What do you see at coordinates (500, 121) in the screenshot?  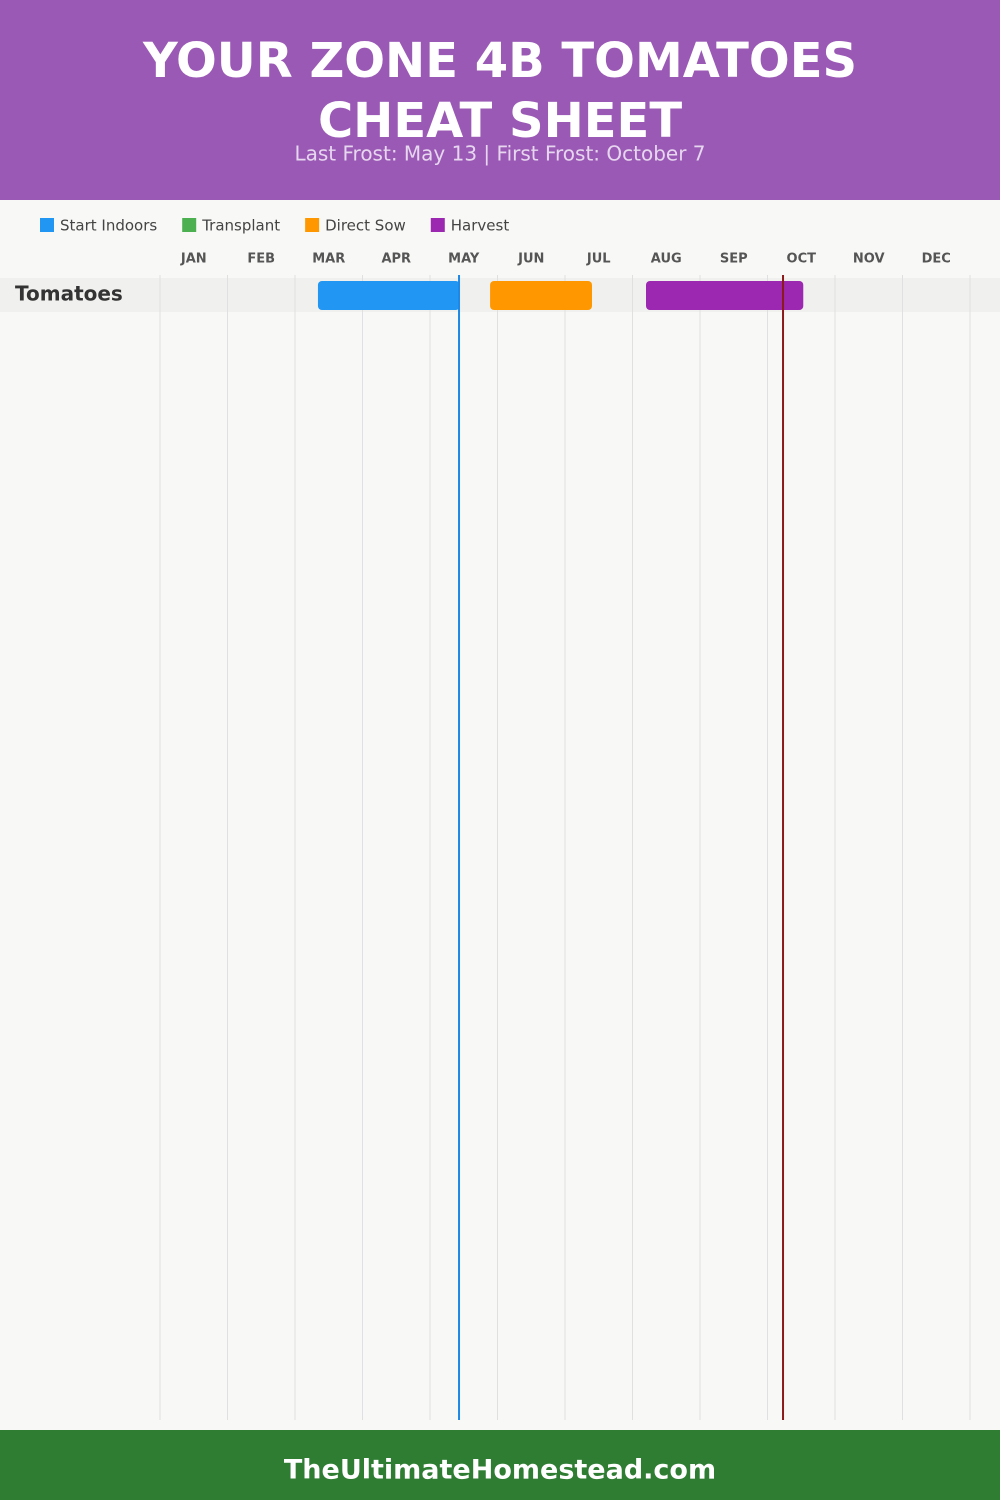 I see `title-line: CHEAT SHEET` at bounding box center [500, 121].